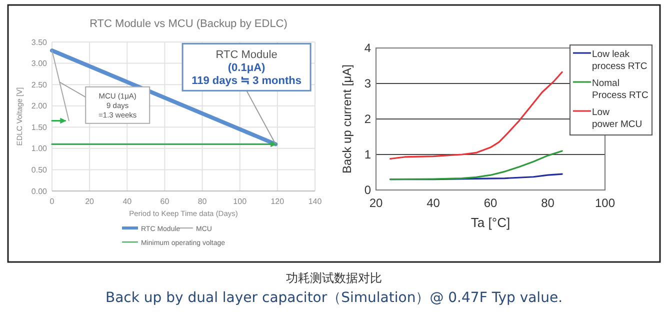  I want to click on y-tick-label: 2.50, so click(39, 85).